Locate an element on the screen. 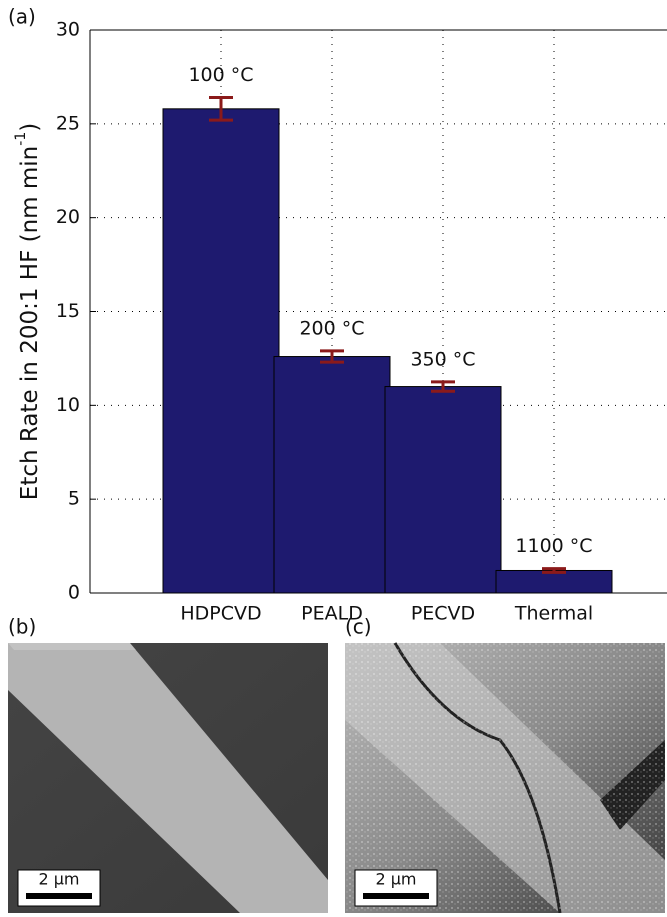  panel-label: (c) is located at coordinates (358, 627).